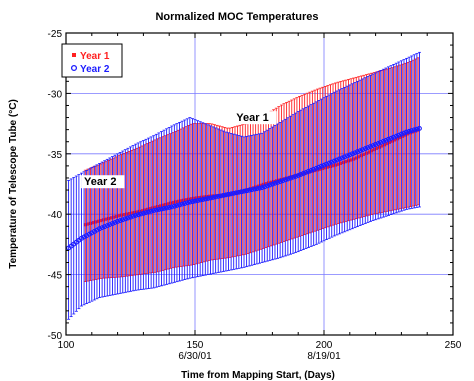  Describe the element at coordinates (95, 56) in the screenshot. I see `legend-label-year-1: Year 1` at that location.